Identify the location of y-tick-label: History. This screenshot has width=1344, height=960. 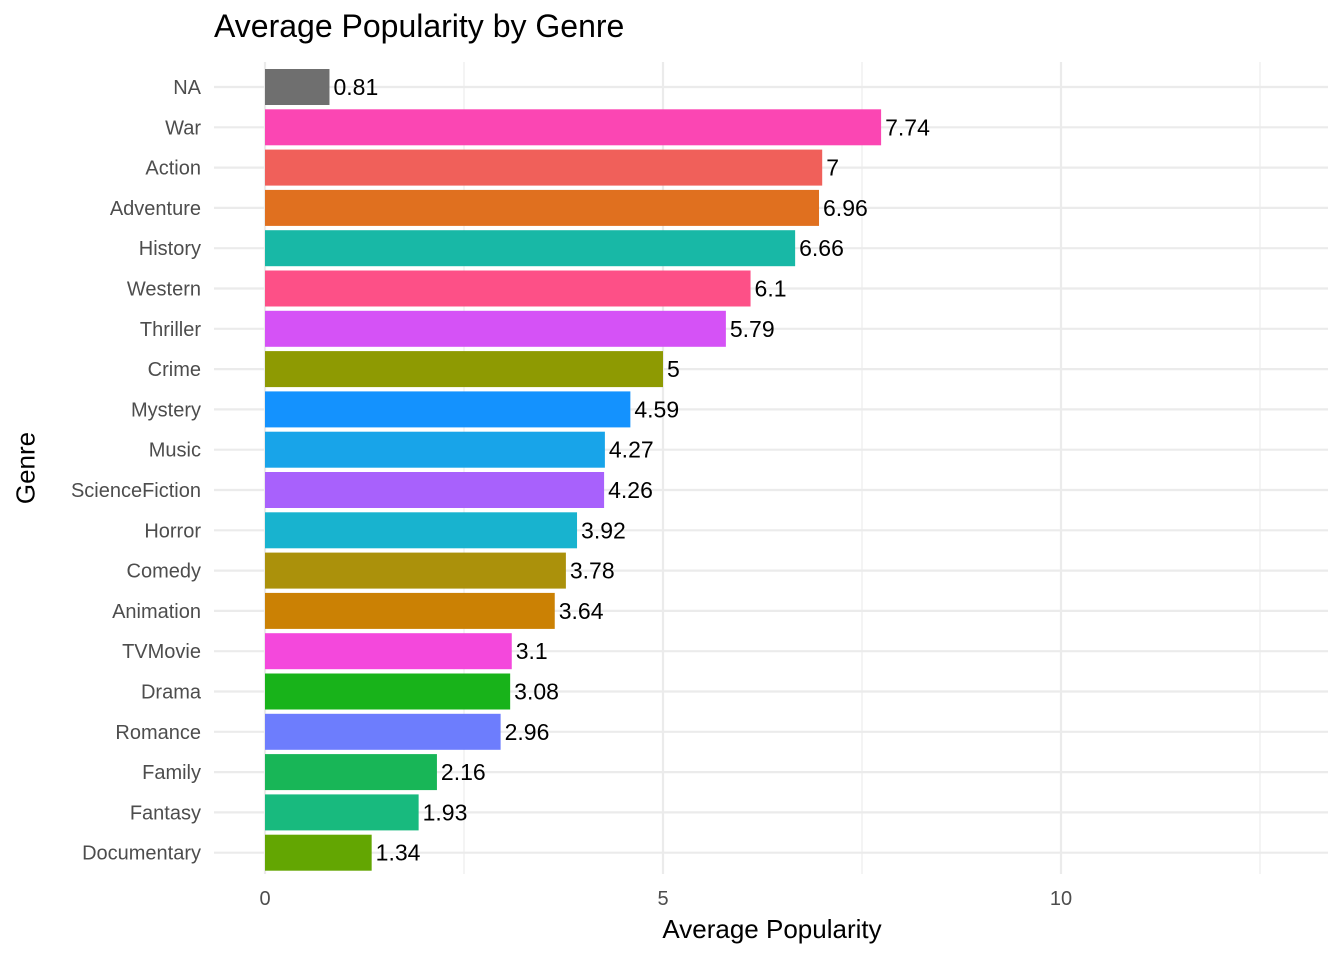
(170, 249).